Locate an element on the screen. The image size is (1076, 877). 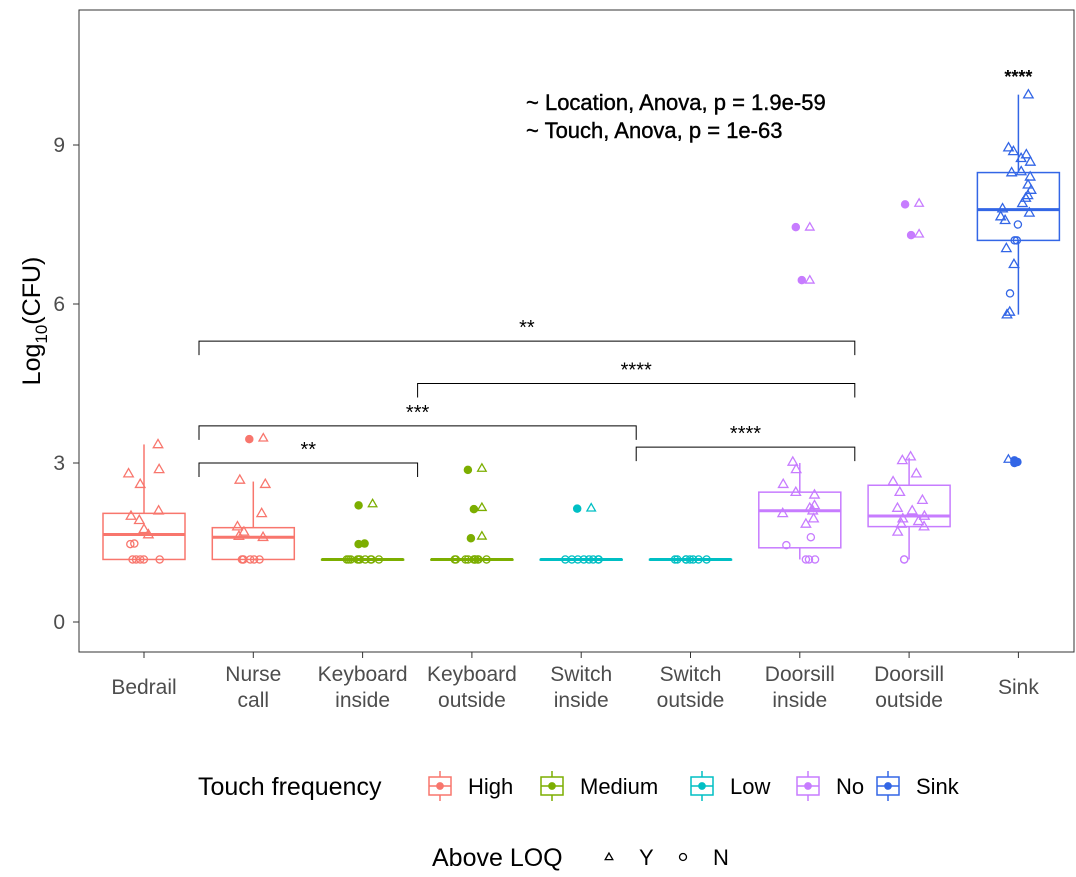
legend-item-sink: Sink is located at coordinates (918, 786).